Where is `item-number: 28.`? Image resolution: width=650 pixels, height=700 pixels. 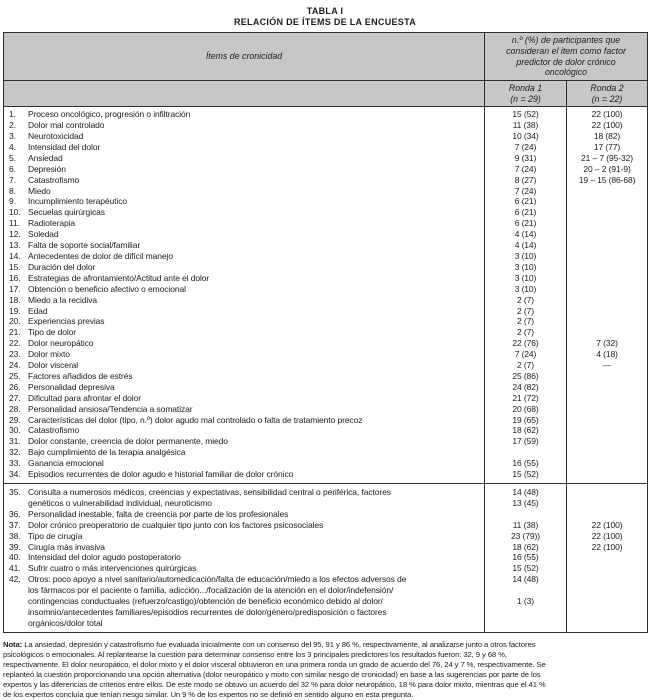
item-number: 28. is located at coordinates (15, 408).